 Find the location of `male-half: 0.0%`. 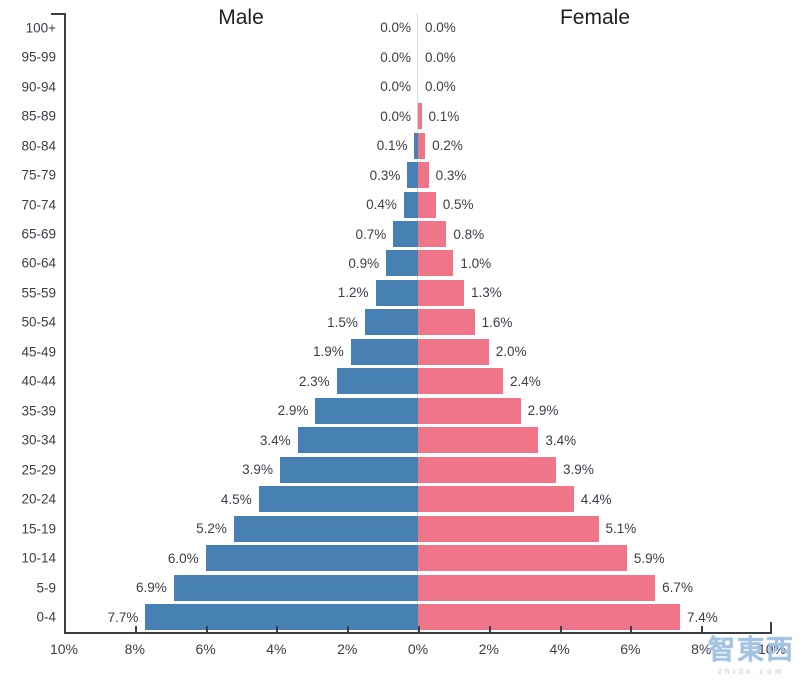

male-half: 0.0% is located at coordinates (242, 115).